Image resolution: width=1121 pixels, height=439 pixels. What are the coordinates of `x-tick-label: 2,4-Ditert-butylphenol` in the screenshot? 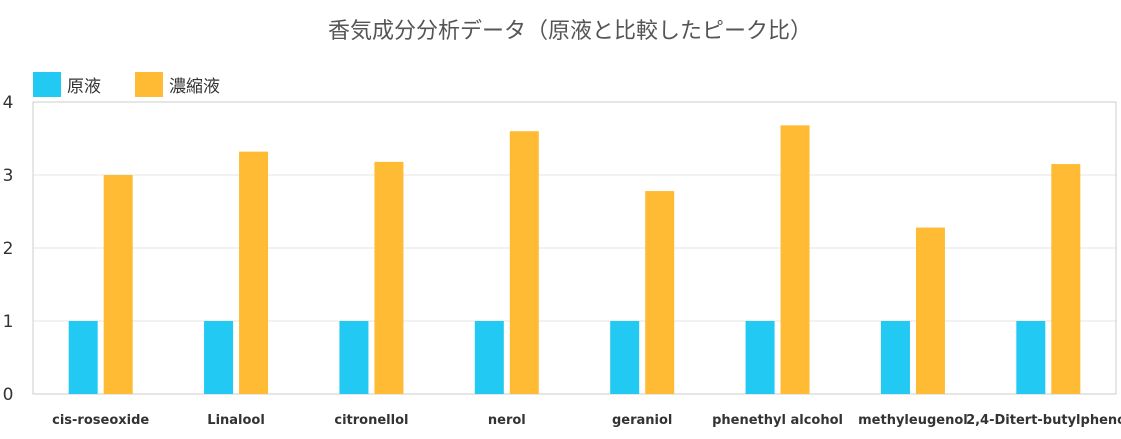 It's located at (1043, 420).